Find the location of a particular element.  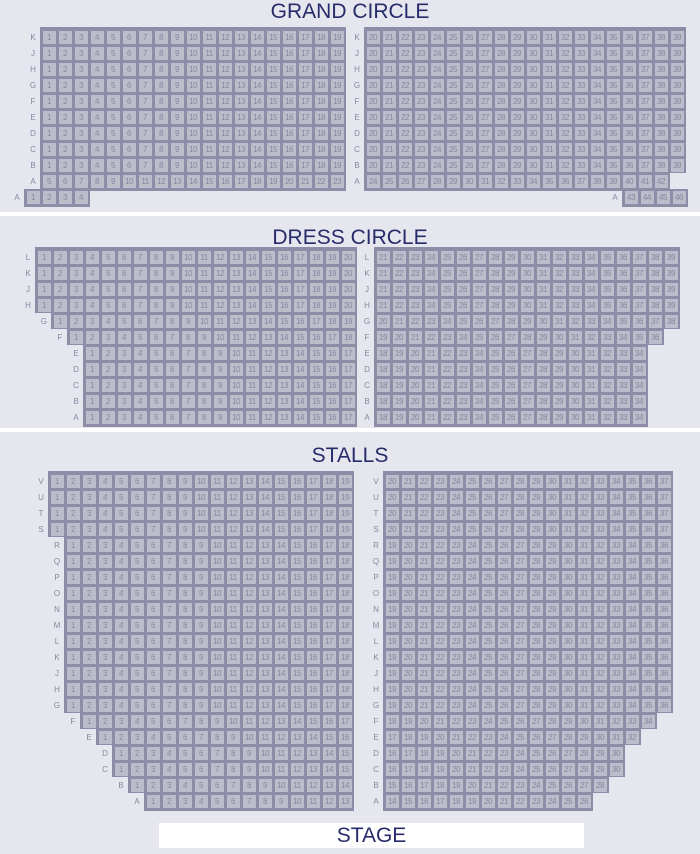

seat-G-33: 33 is located at coordinates (616, 705).